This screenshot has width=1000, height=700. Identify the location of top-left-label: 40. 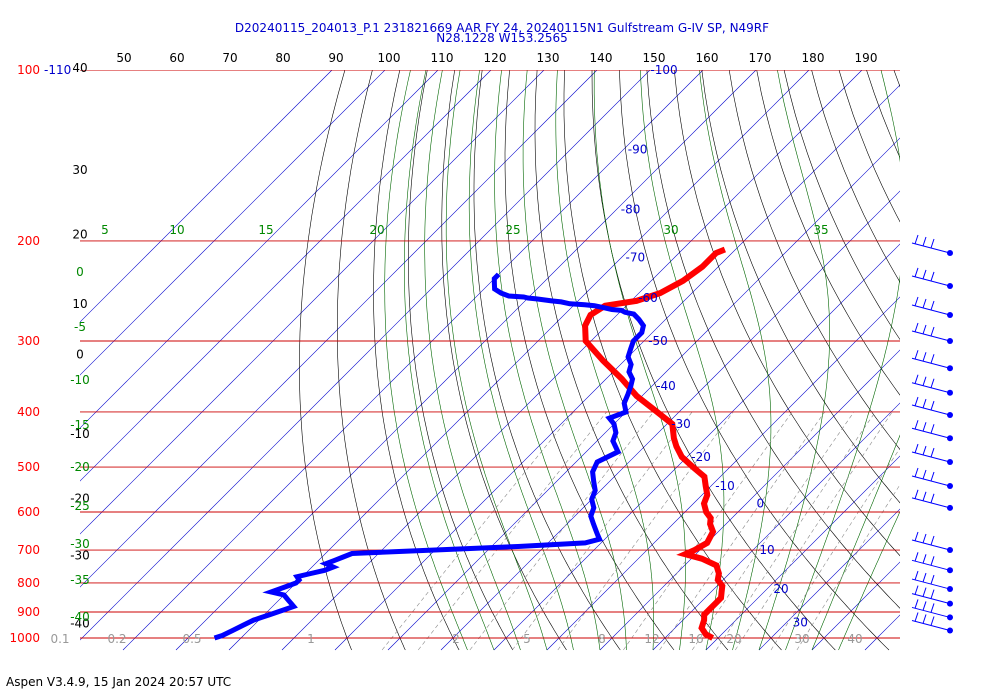
(79, 68).